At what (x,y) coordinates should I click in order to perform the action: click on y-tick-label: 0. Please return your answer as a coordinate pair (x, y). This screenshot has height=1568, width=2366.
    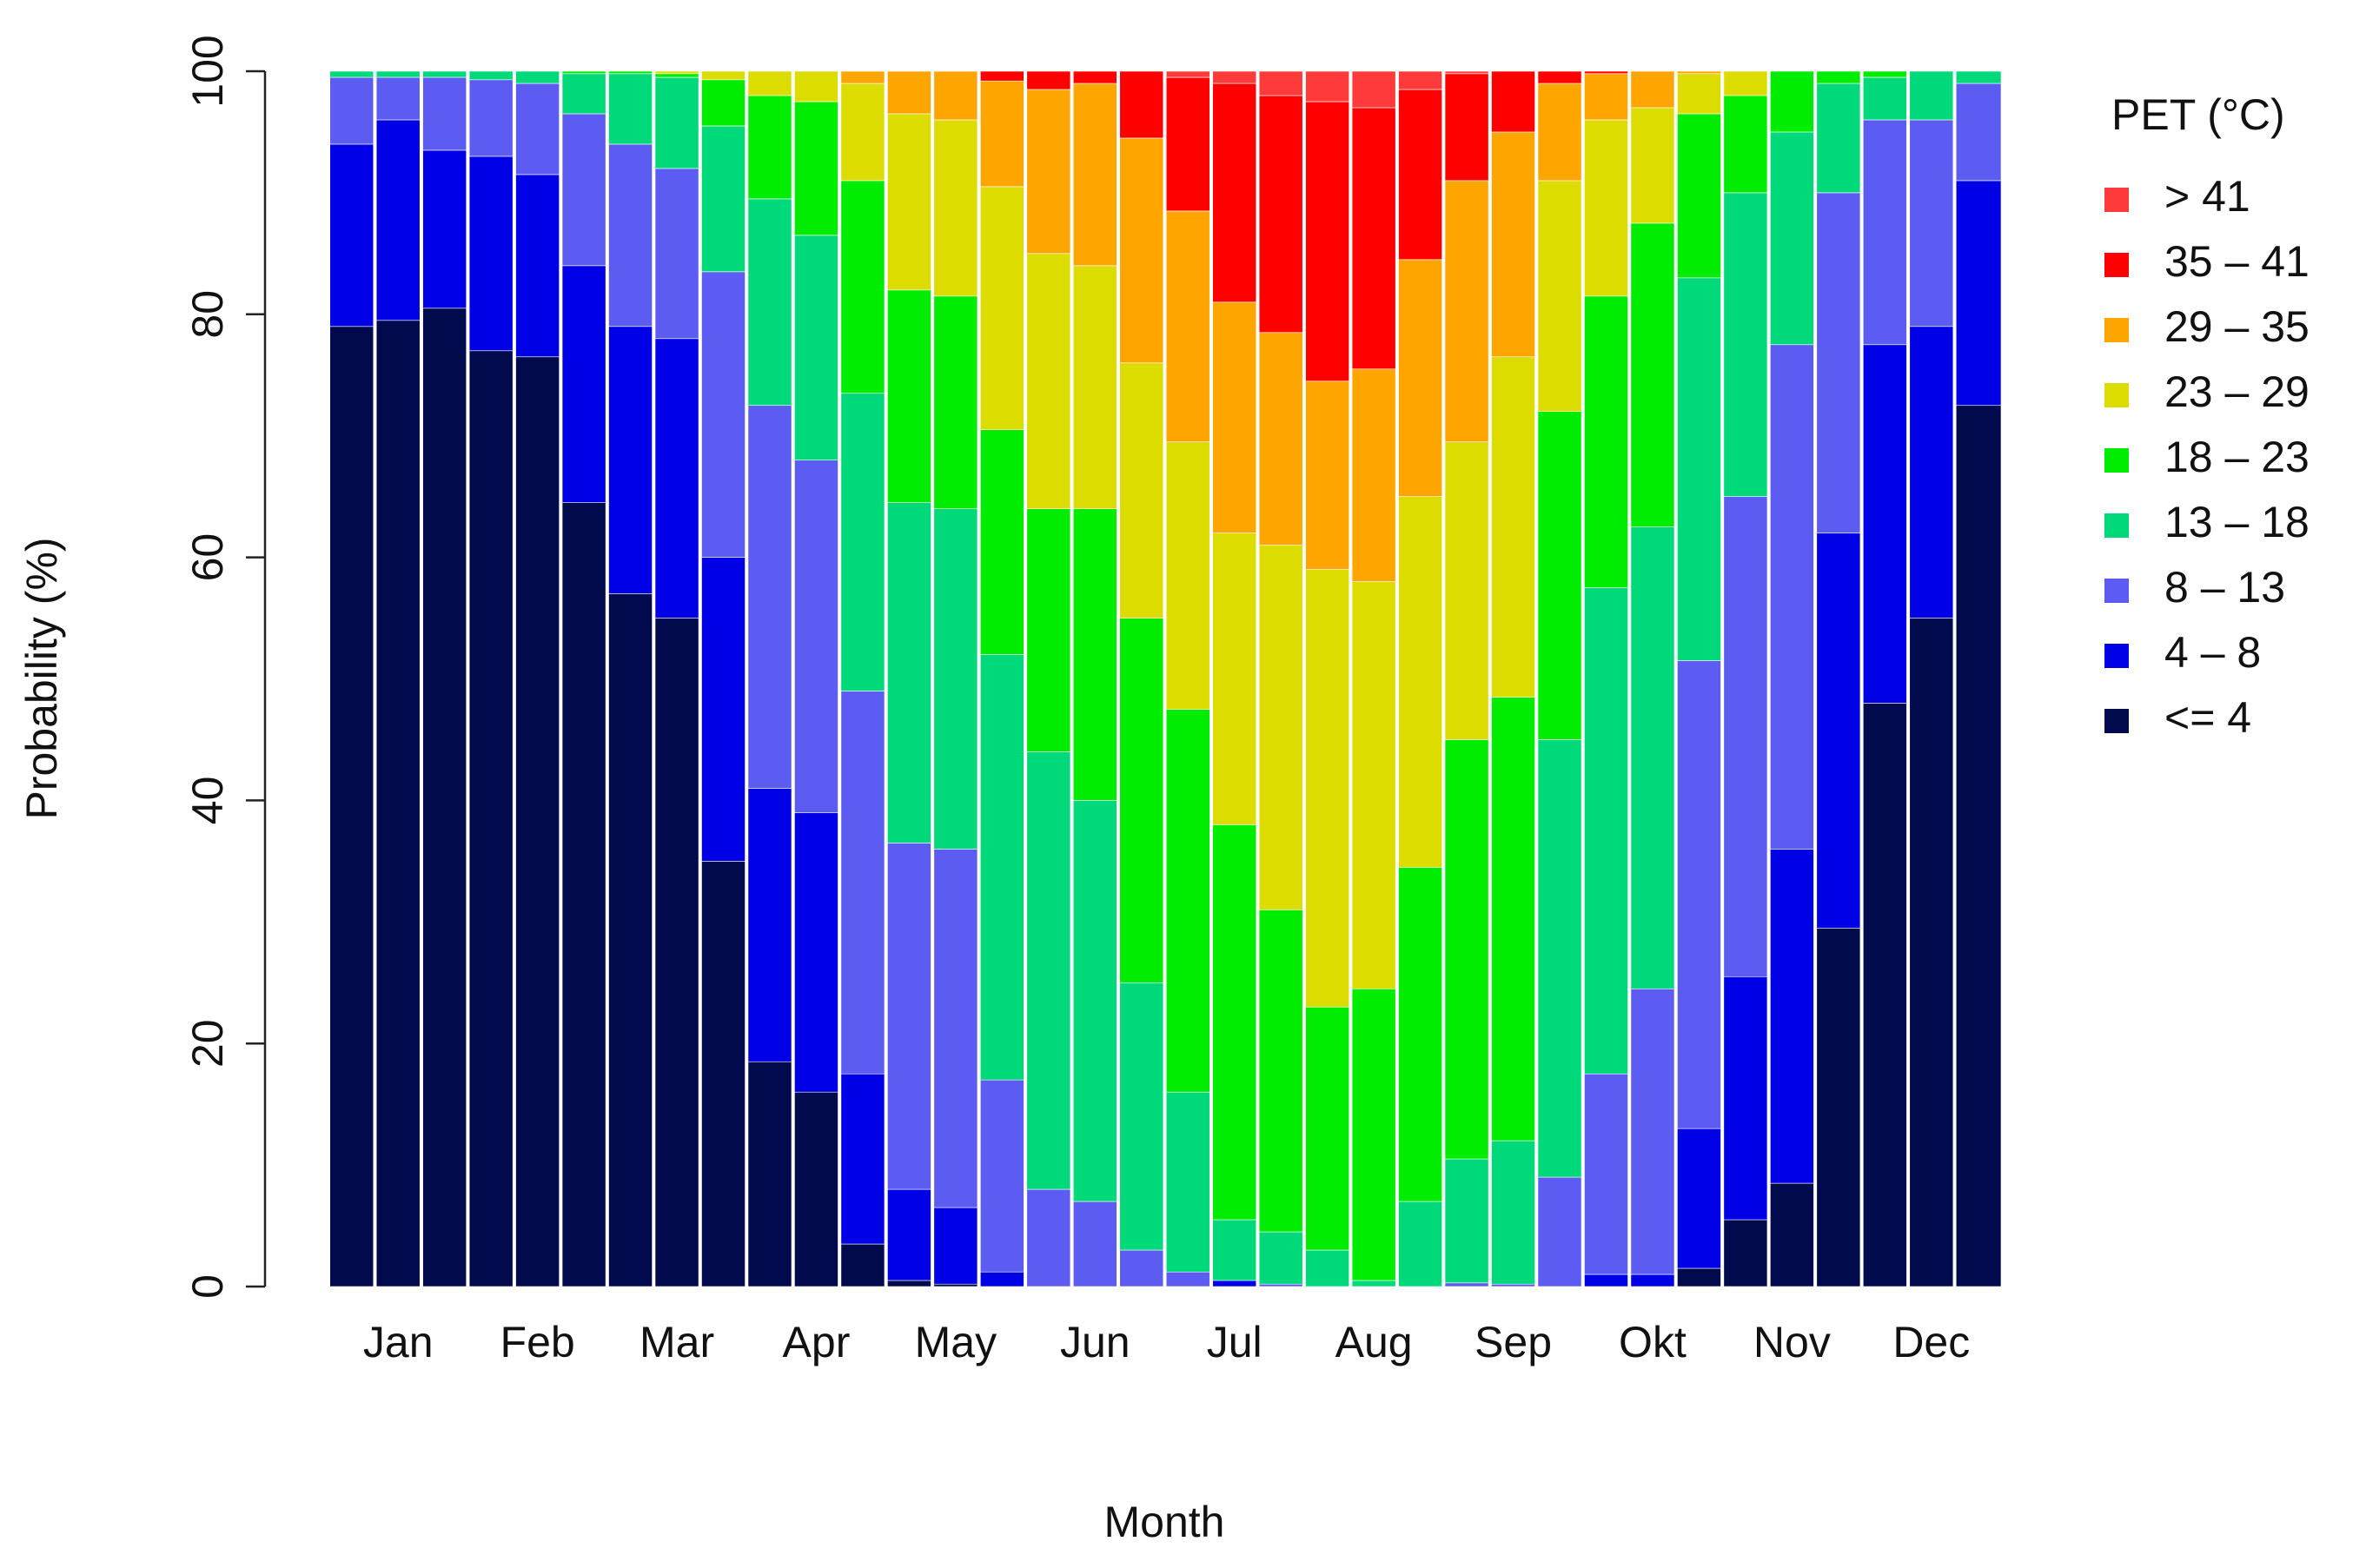
    Looking at the image, I should click on (207, 1286).